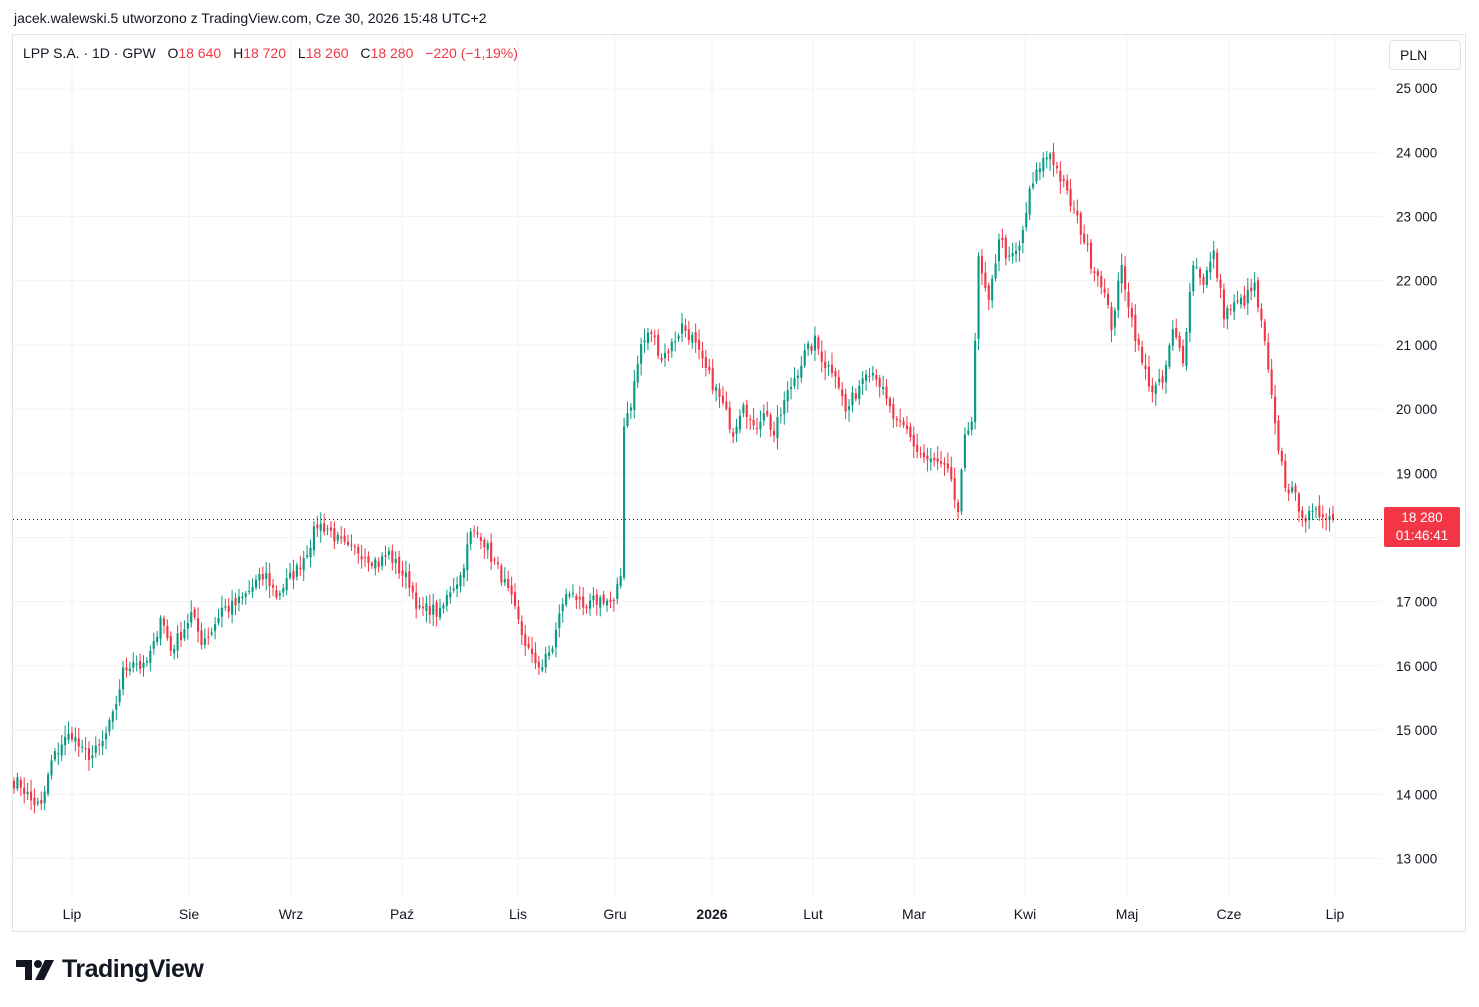  I want to click on price-tick-label: 24 000, so click(1416, 152).